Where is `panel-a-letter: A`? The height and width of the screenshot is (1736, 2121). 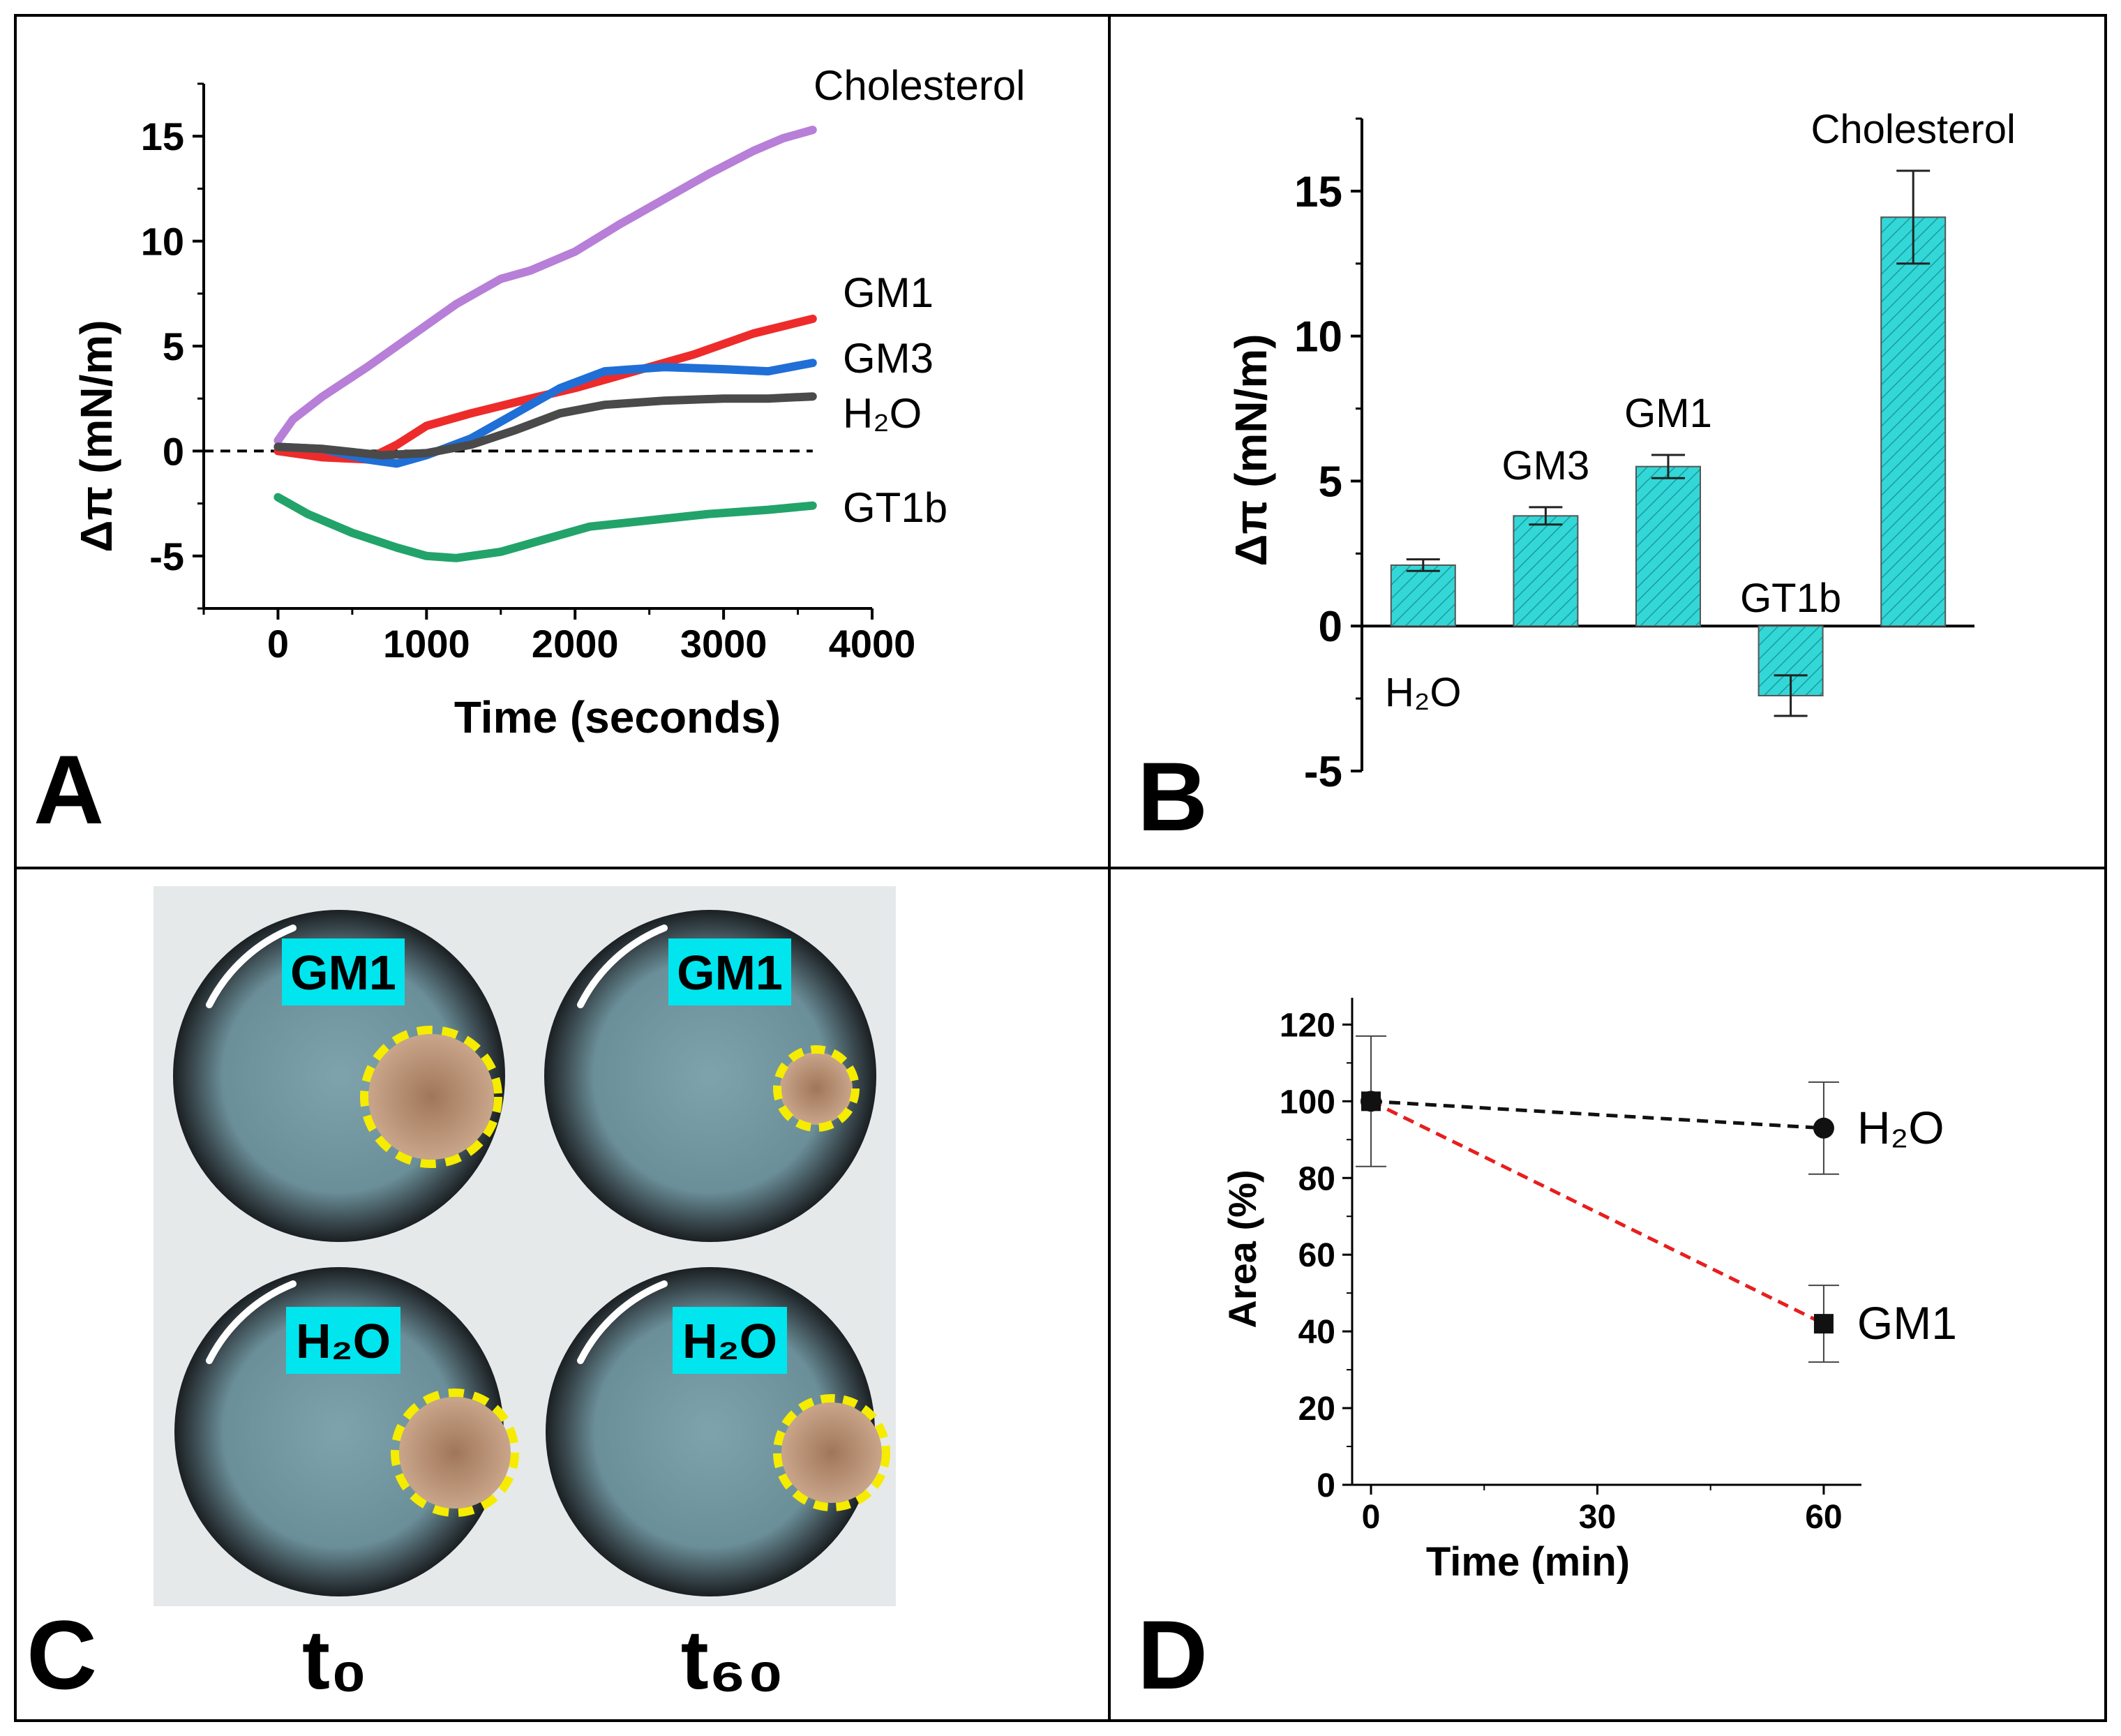
panel-a-letter: A is located at coordinates (68, 789).